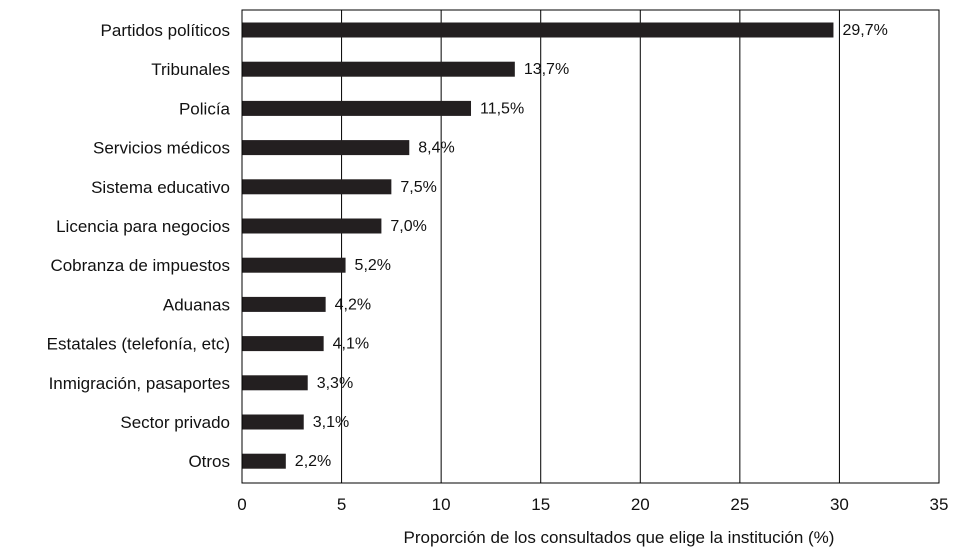 The width and height of the screenshot is (956, 558). I want to click on x-tick-label: 35, so click(939, 504).